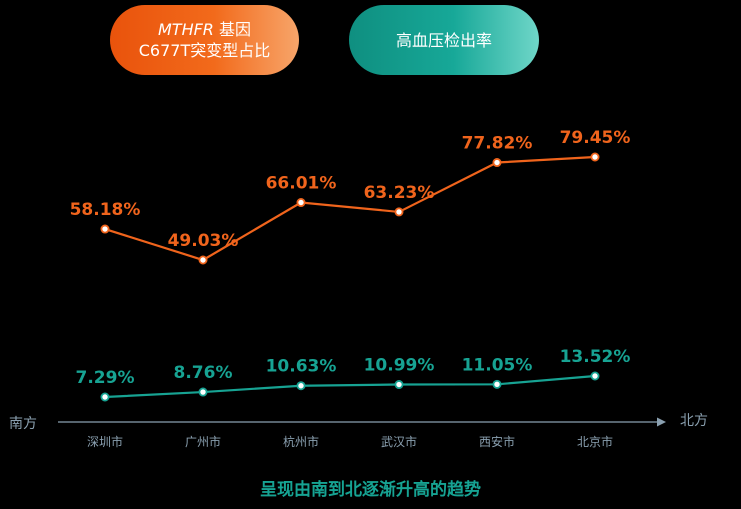  I want to click on legend-orange-line2: C677T突变型占比, so click(204, 50).